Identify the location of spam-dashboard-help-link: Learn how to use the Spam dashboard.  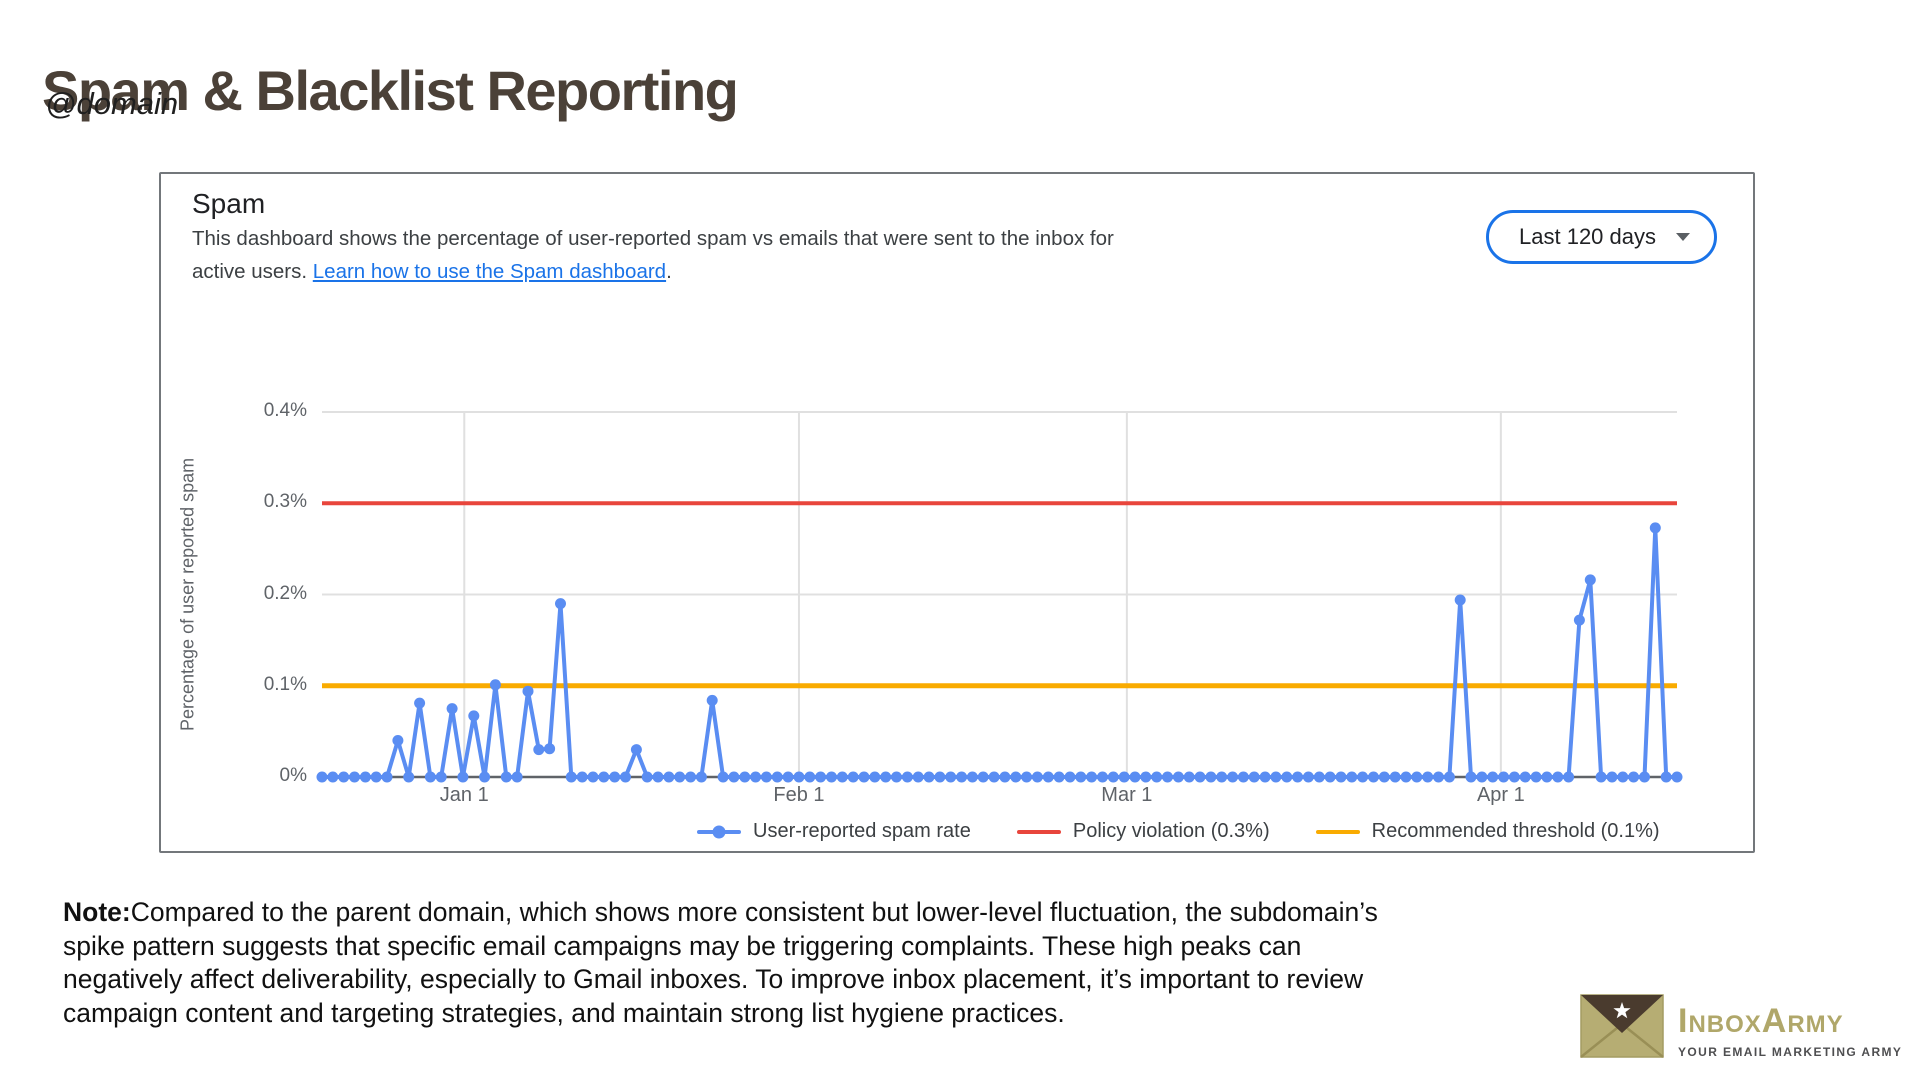
(489, 271).